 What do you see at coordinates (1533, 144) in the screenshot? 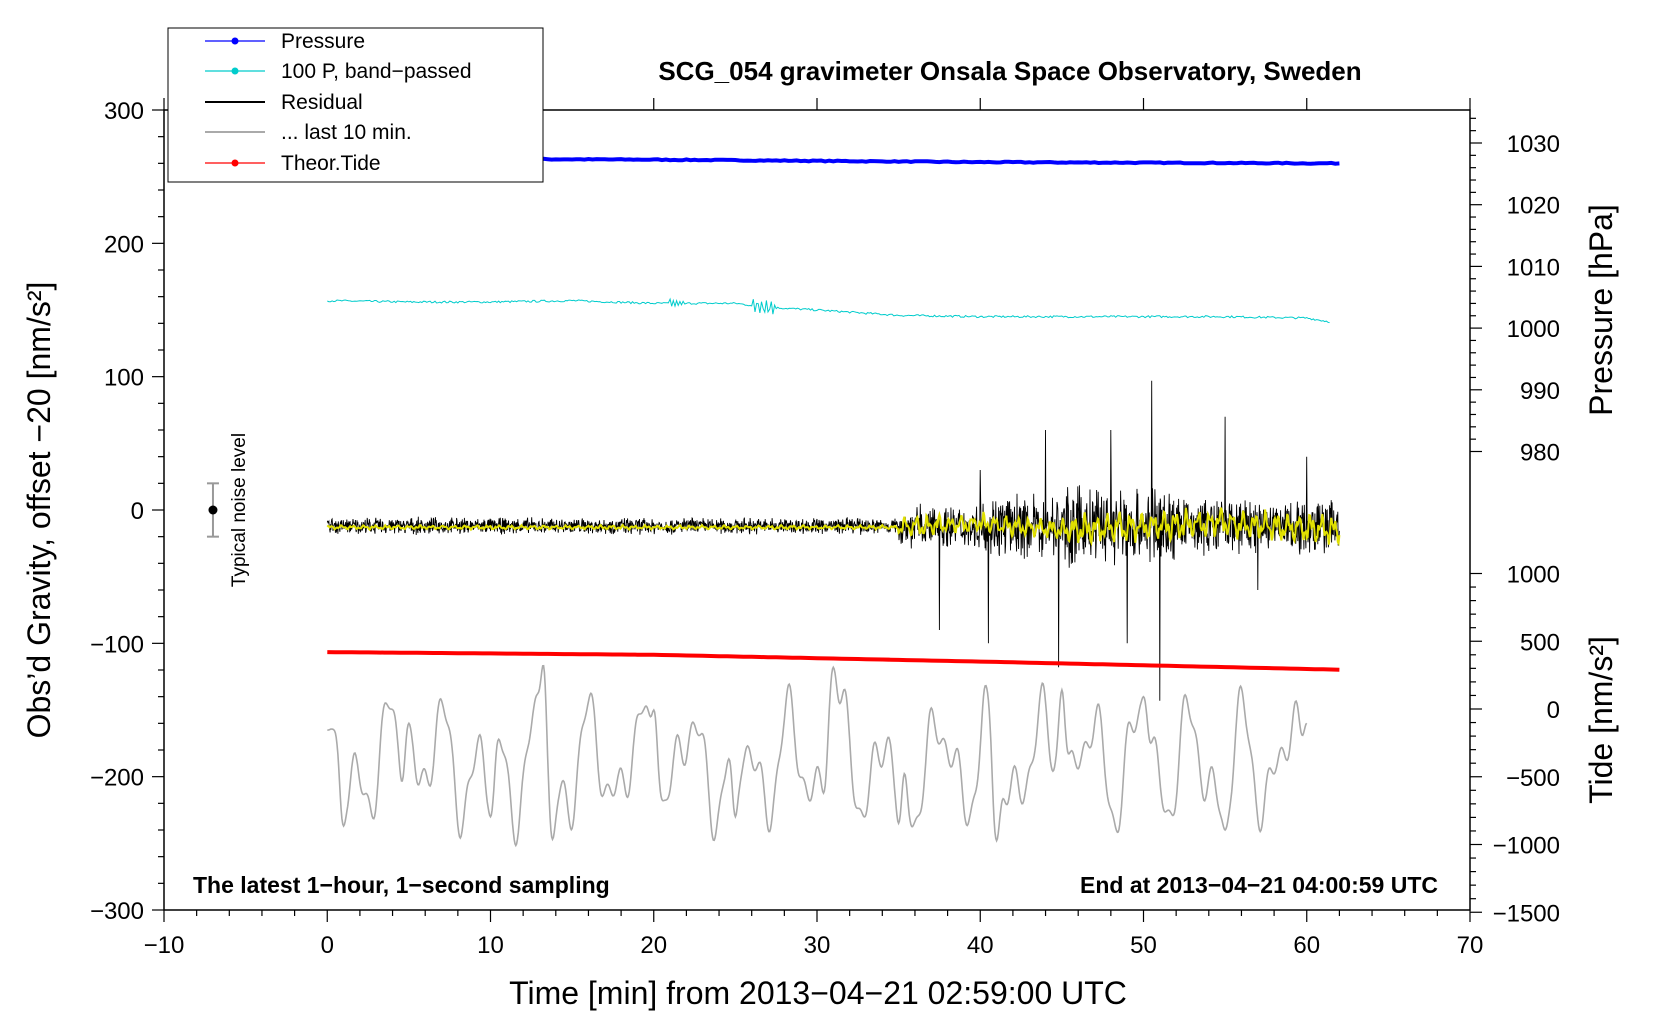
I see `y-pressure-tick-label: 1030` at bounding box center [1533, 144].